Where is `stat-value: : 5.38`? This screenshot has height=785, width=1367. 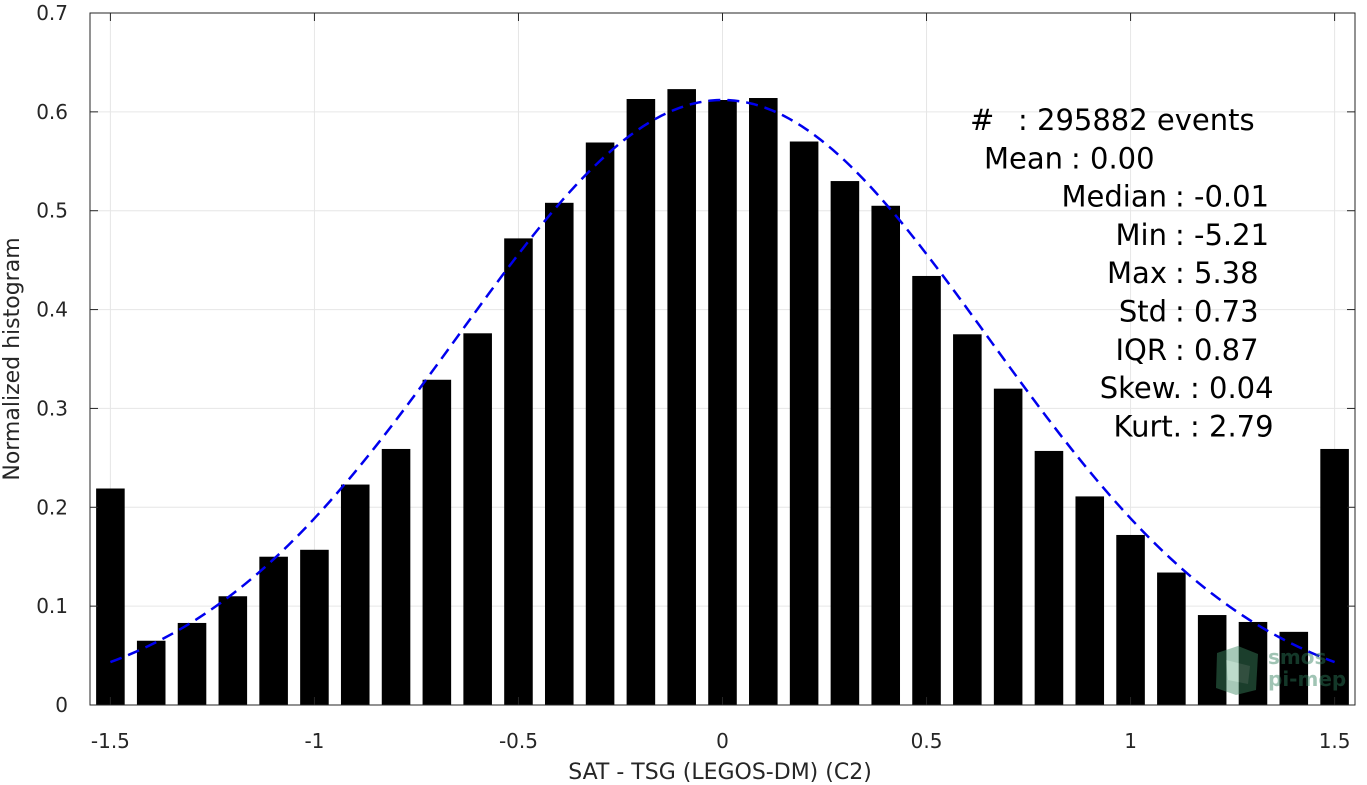 stat-value: : 5.38 is located at coordinates (1217, 273).